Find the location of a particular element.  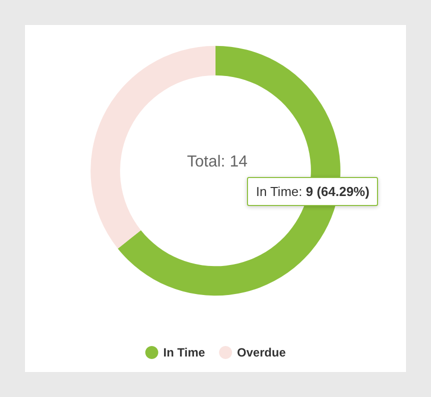

text: Total: 14 is located at coordinates (217, 162).